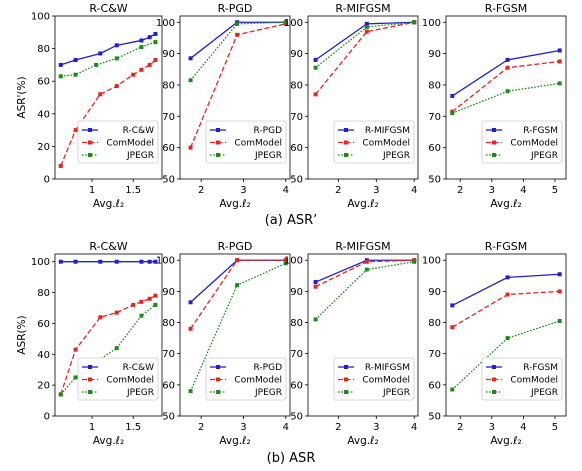 Image resolution: width=582 pixels, height=471 pixels. I want to click on caption-a: (a) ASR’, so click(291, 220).